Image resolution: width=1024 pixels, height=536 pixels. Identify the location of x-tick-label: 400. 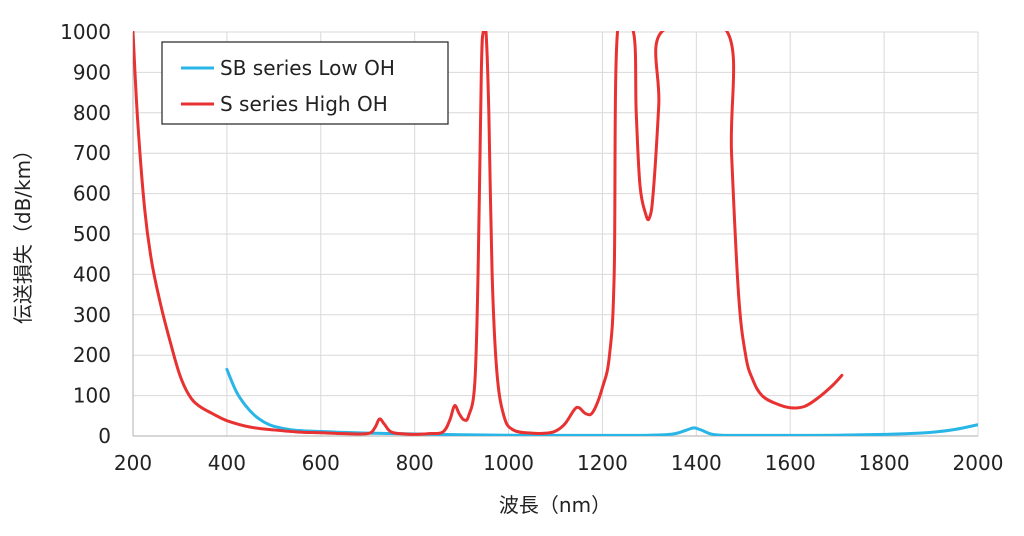
(227, 463).